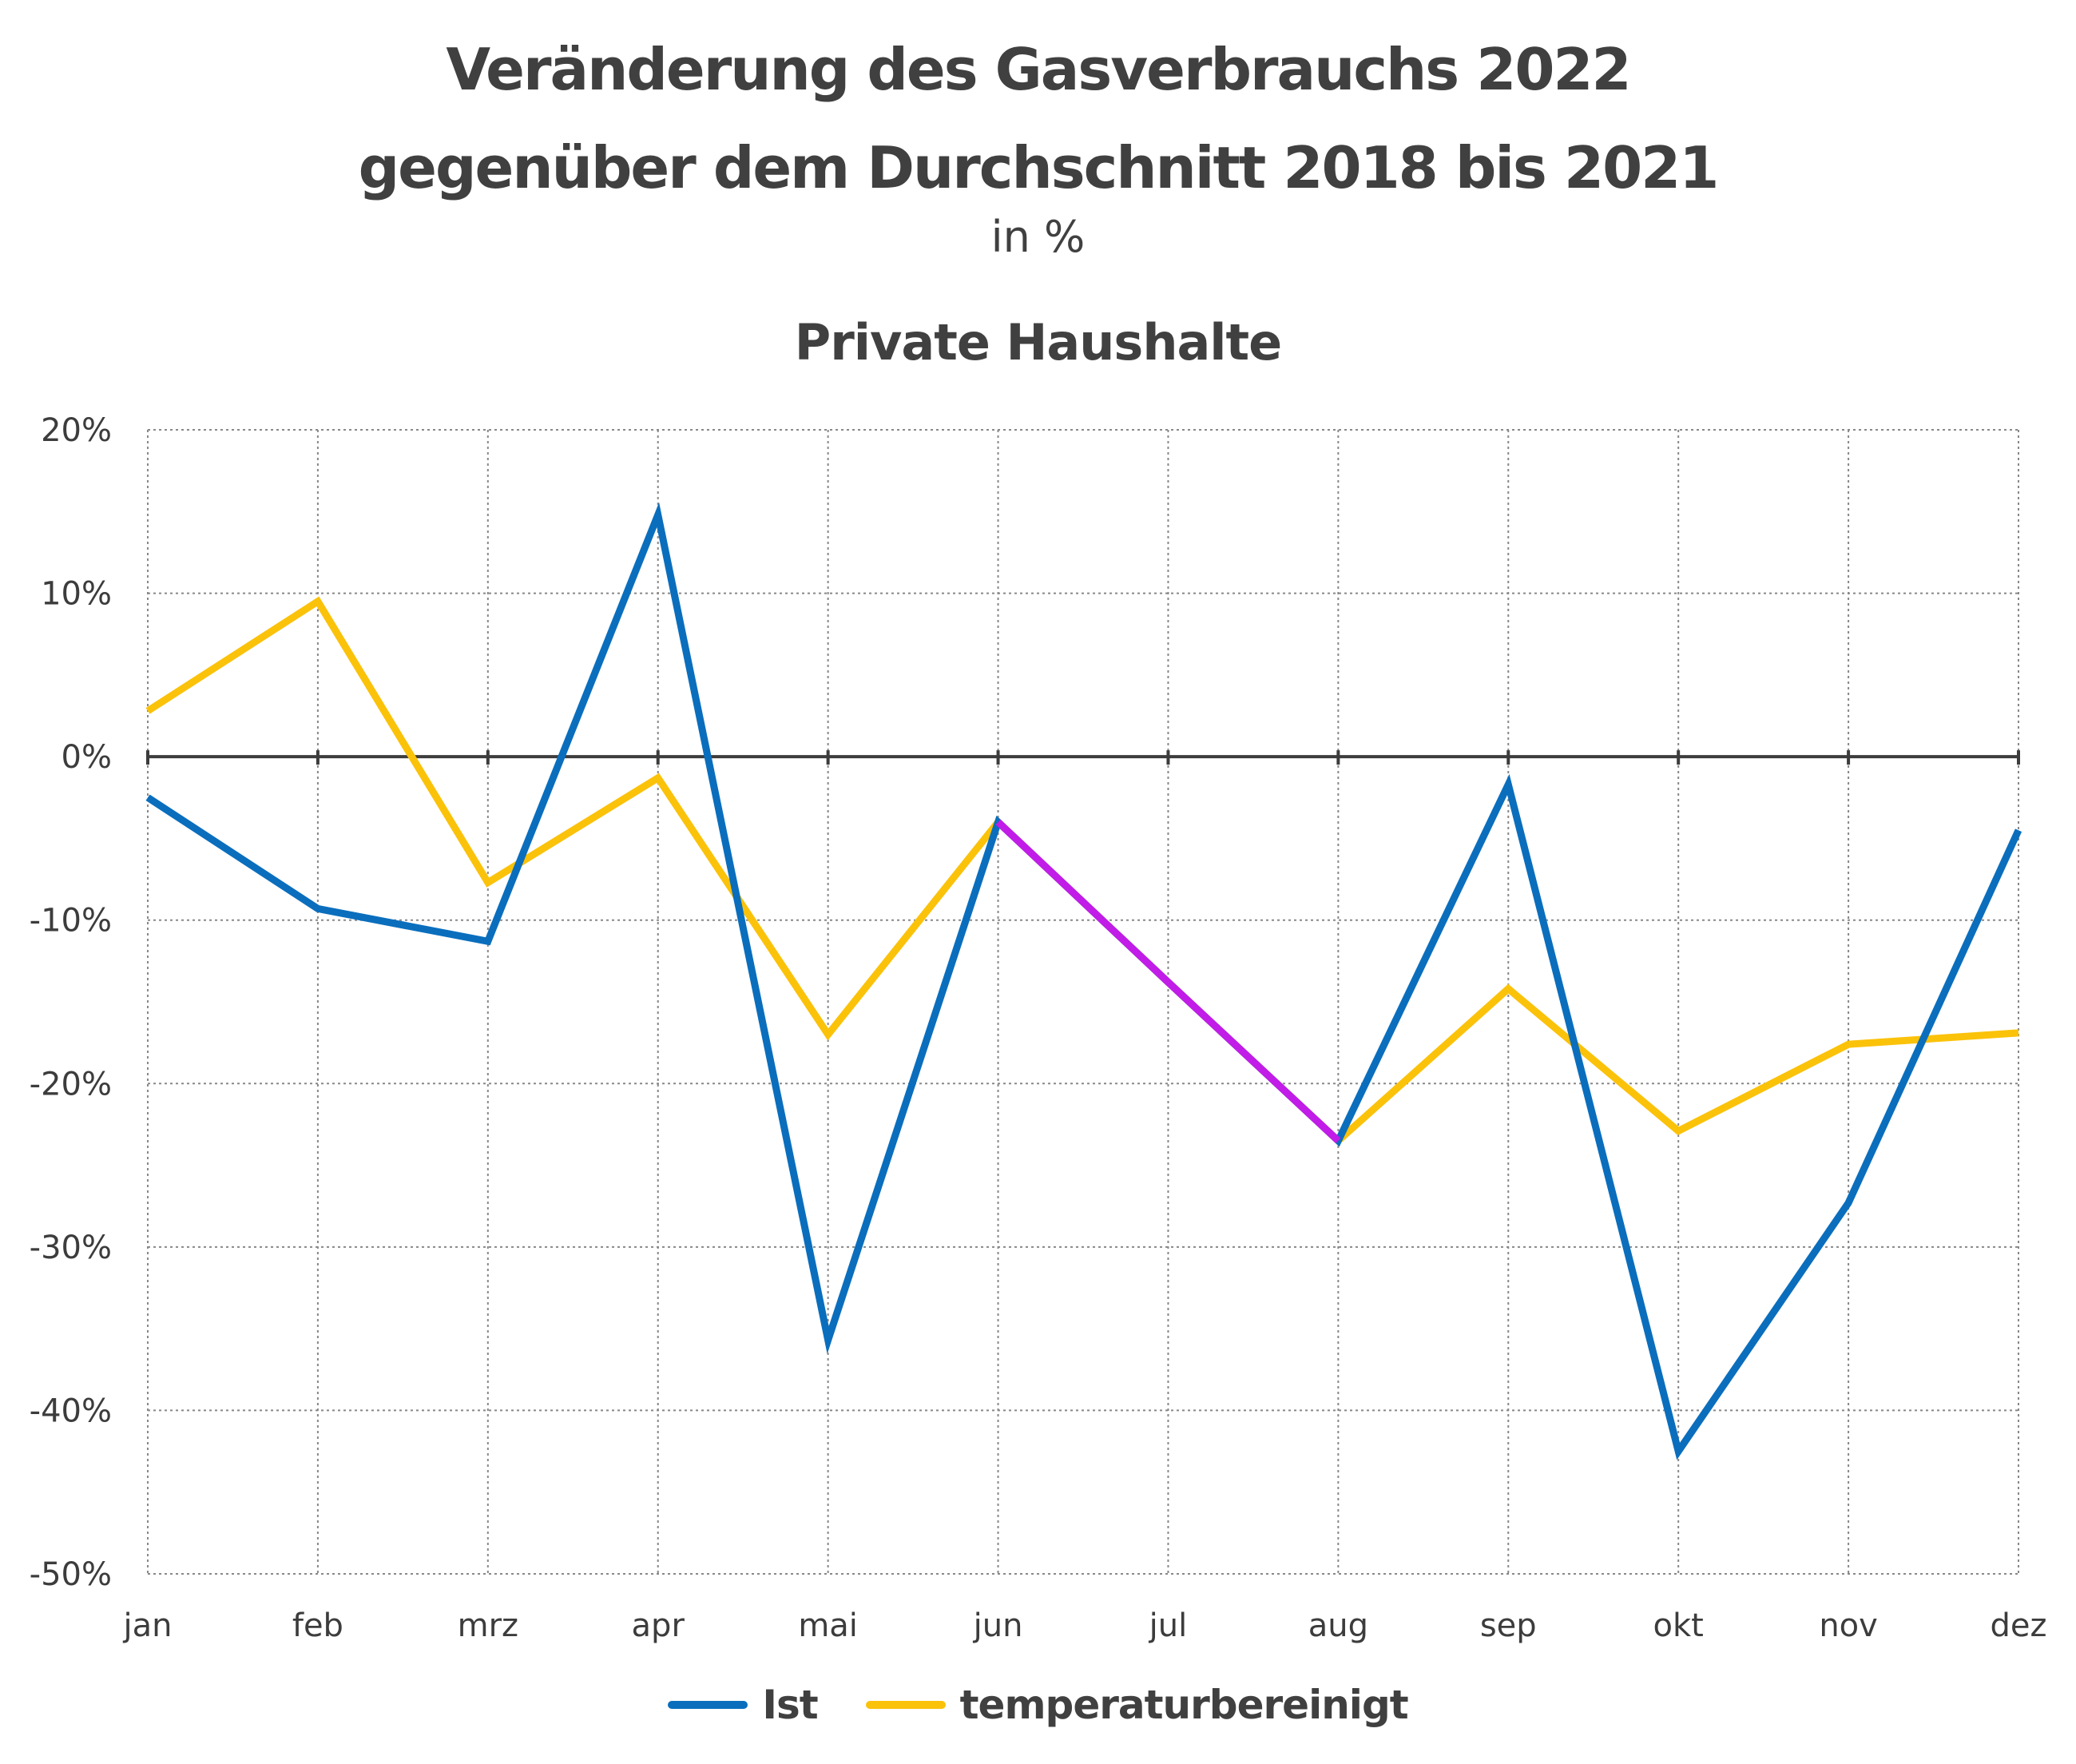 Image resolution: width=2076 pixels, height=1764 pixels. Describe the element at coordinates (1678, 1625) in the screenshot. I see `x-tick-label: okt` at that location.